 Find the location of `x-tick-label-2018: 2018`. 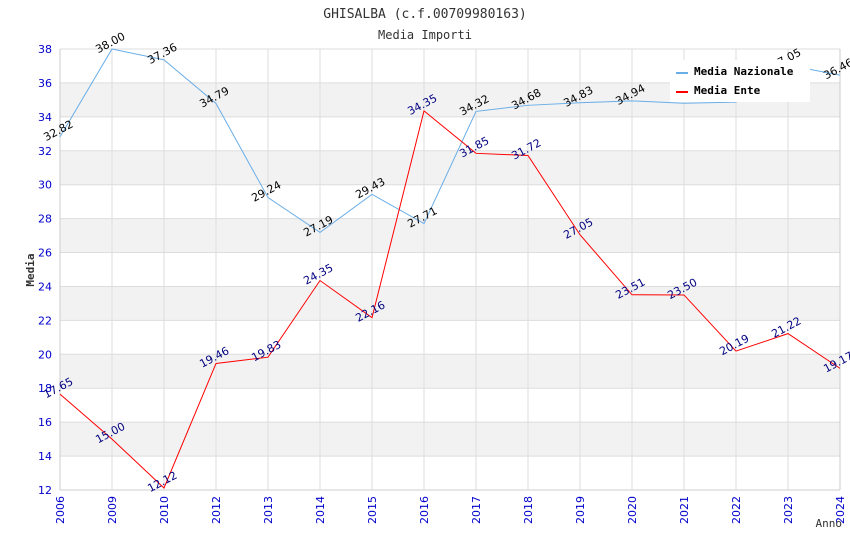

x-tick-label-2018: 2018 is located at coordinates (528, 510).